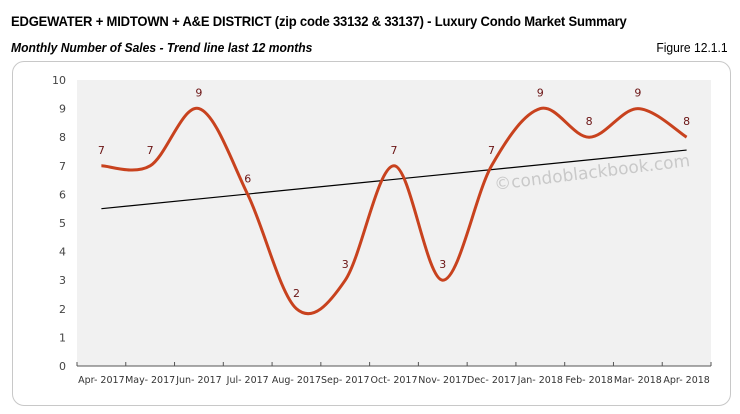 The image size is (740, 414). I want to click on y-tick-label: 7, so click(62, 166).